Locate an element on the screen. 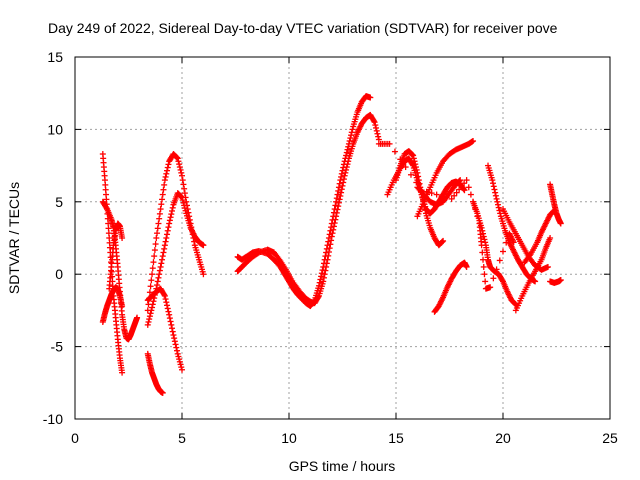 This screenshot has width=640, height=480. series-arc19 is located at coordinates (533, 274).